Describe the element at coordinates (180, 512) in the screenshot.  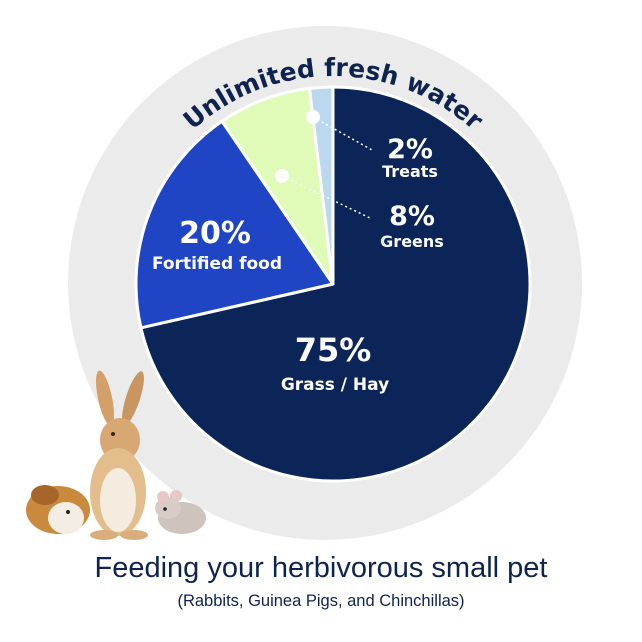
I see `chinchilla-image` at that location.